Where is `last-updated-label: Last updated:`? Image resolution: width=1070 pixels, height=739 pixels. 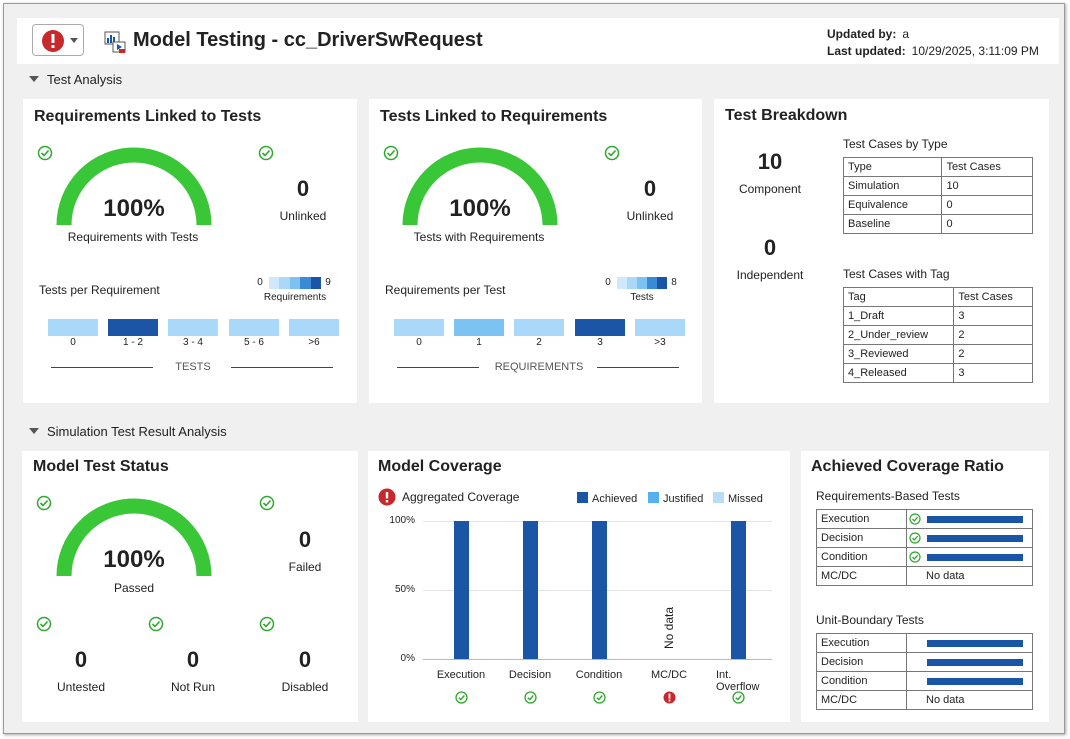 last-updated-label: Last updated: is located at coordinates (866, 51).